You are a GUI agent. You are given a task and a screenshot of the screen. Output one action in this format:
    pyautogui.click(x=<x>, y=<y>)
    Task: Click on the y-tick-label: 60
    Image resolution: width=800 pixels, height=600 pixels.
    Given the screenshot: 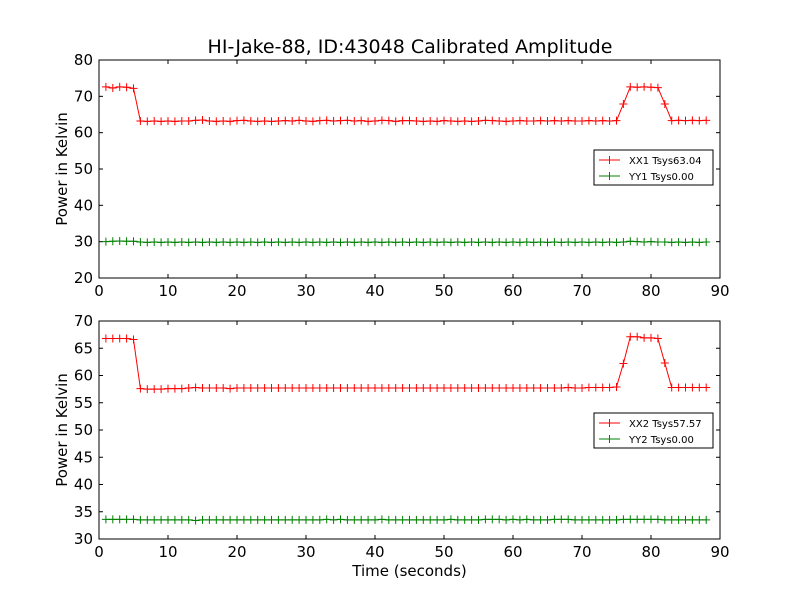 What is the action you would take?
    pyautogui.click(x=83, y=133)
    